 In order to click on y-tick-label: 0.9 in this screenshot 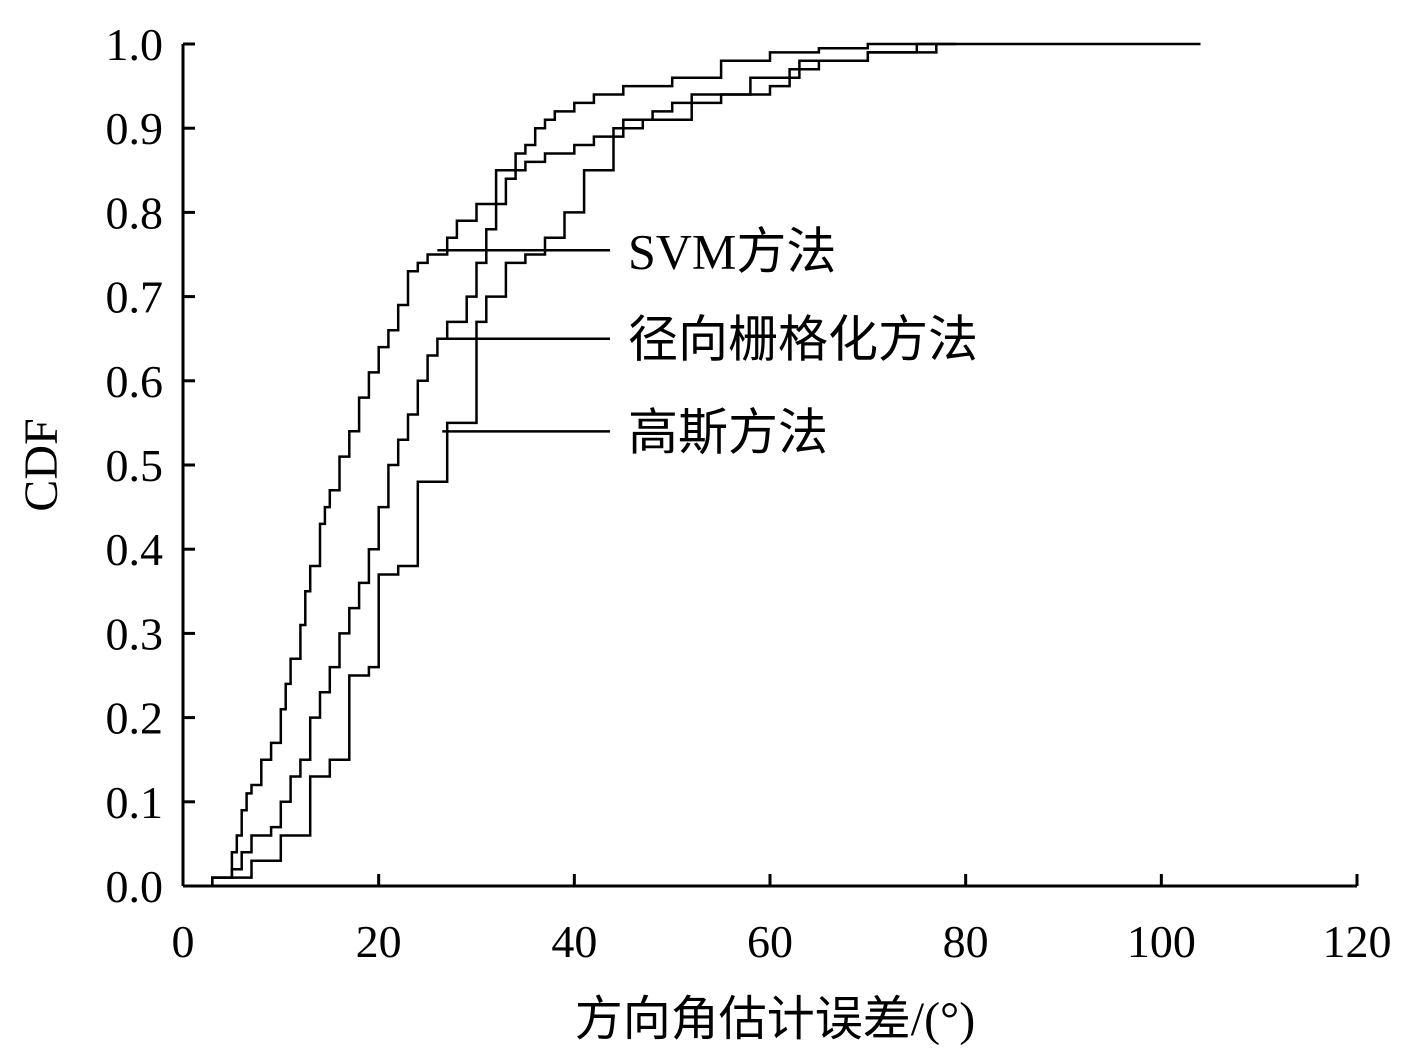, I will do `click(135, 128)`.